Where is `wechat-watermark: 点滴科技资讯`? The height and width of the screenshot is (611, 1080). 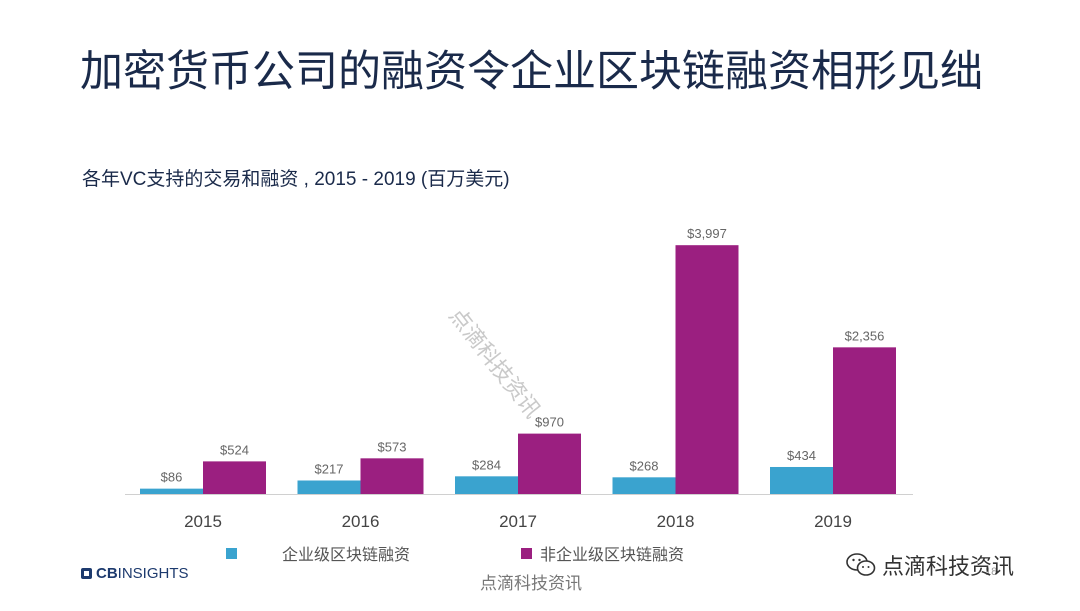
wechat-watermark: 点滴科技资讯 is located at coordinates (930, 565).